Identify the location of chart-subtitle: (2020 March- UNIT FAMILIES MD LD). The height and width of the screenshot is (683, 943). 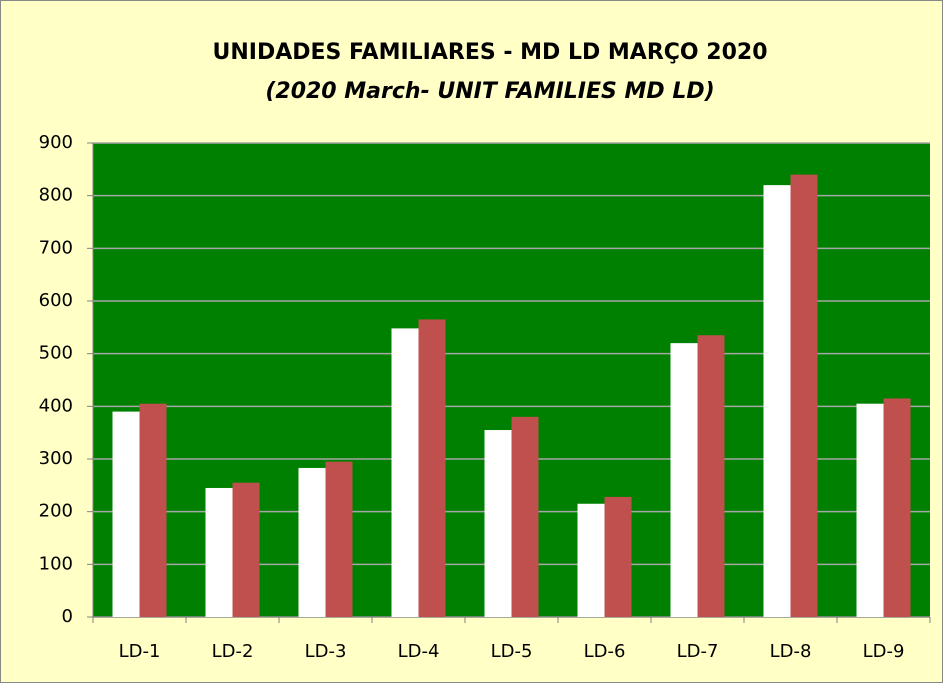
(489, 91).